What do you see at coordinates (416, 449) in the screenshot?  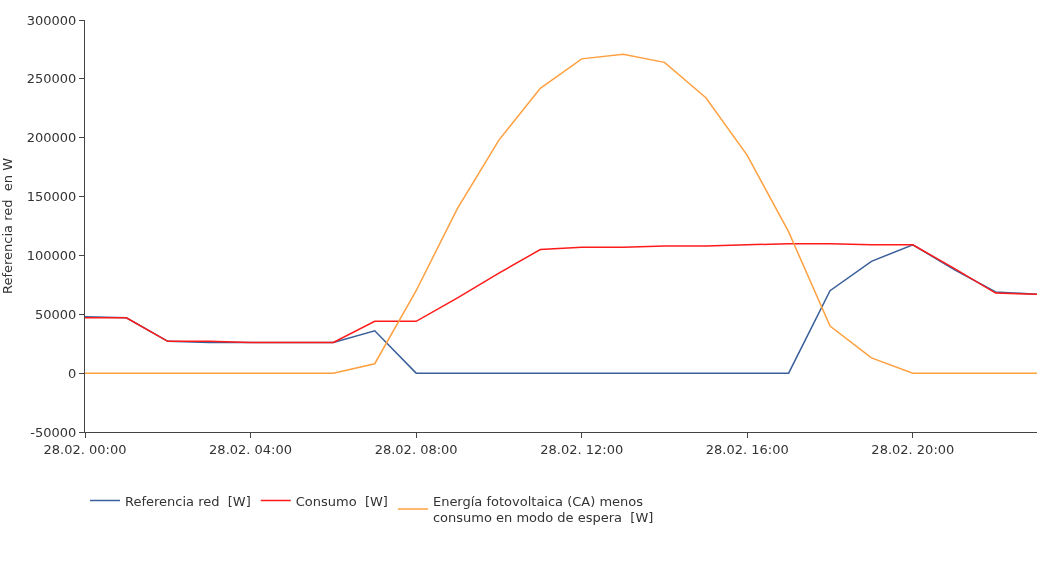 I see `x-tick-label: 28.02. 08:00` at bounding box center [416, 449].